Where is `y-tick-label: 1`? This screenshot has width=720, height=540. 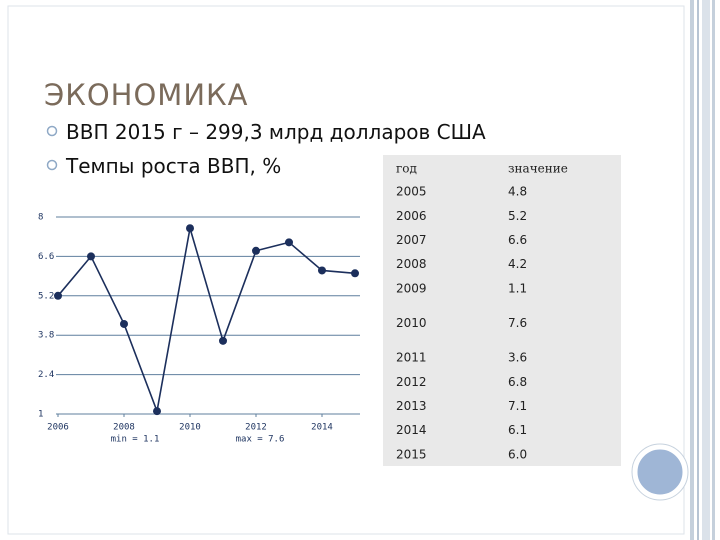 y-tick-label: 1 is located at coordinates (40, 415).